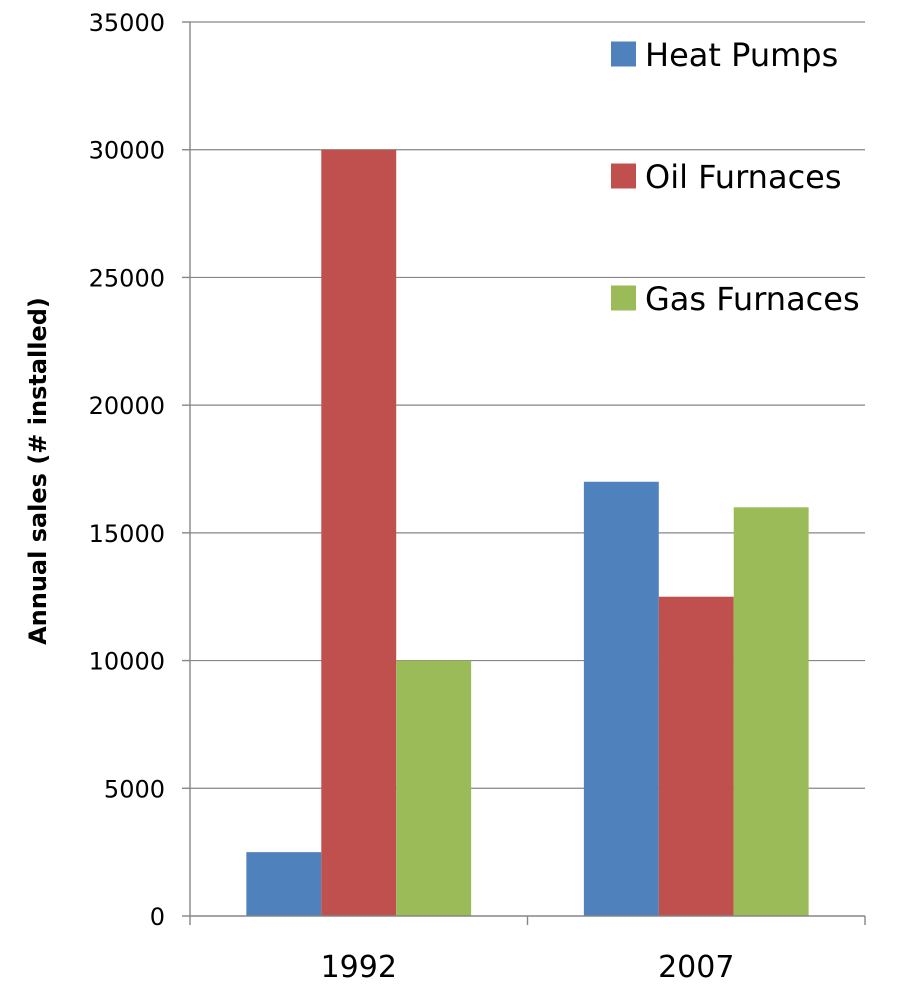 The height and width of the screenshot is (986, 900). Describe the element at coordinates (284, 884) in the screenshot. I see `bar-heat-pumps-1992` at that location.